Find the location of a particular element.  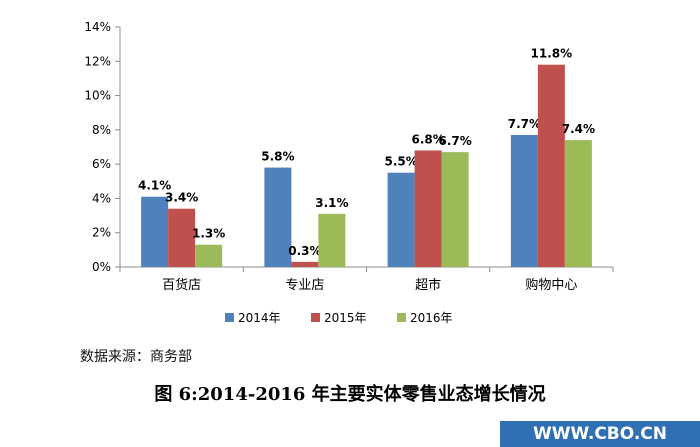

data-label: 5.8% is located at coordinates (277, 157).